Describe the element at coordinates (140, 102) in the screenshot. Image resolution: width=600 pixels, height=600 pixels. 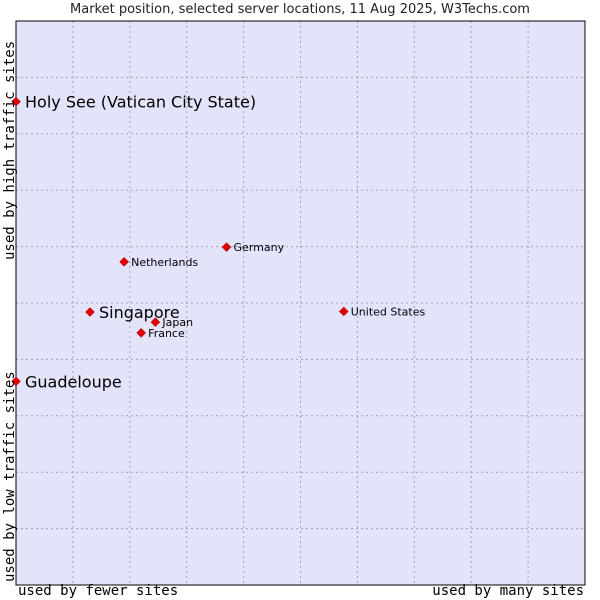
I see `data-point-label: Holy See (Vatican City State)` at that location.